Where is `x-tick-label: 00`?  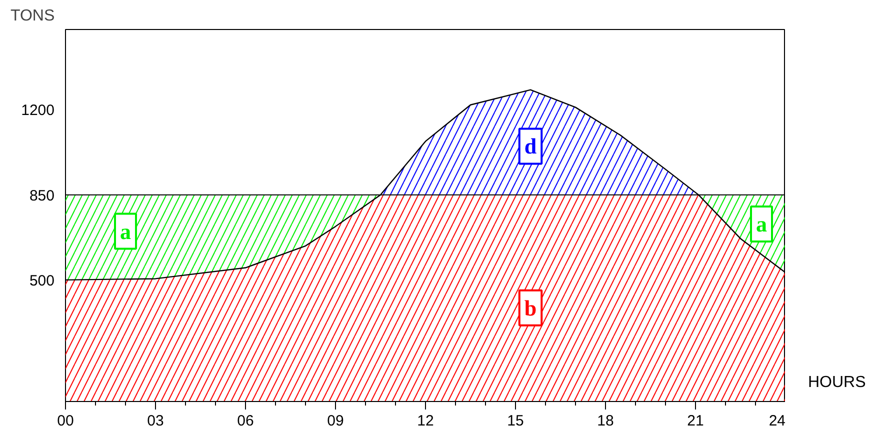 x-tick-label: 00 is located at coordinates (65, 421).